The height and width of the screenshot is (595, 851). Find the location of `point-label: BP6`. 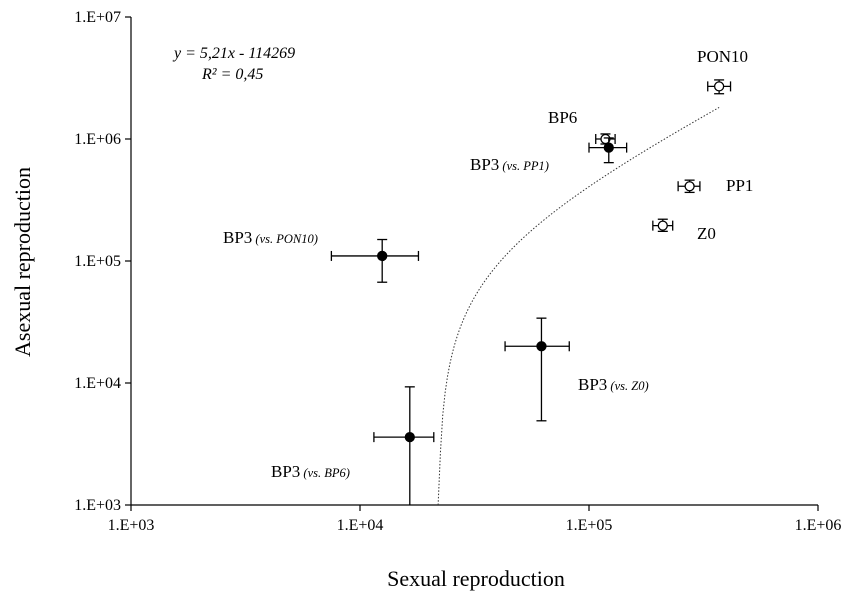

point-label: BP6 is located at coordinates (562, 117).